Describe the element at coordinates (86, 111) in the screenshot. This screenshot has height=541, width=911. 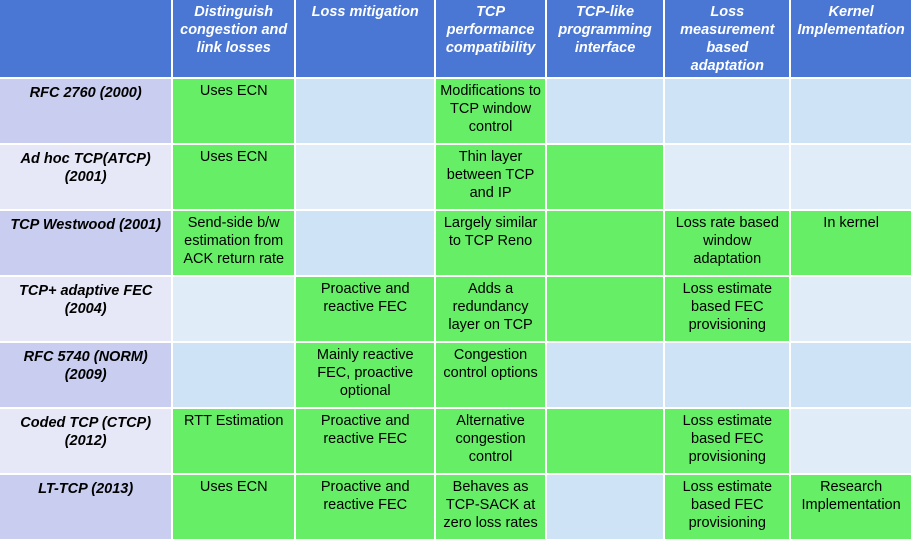
I see `row-label: RFC 2760 (2000)` at that location.